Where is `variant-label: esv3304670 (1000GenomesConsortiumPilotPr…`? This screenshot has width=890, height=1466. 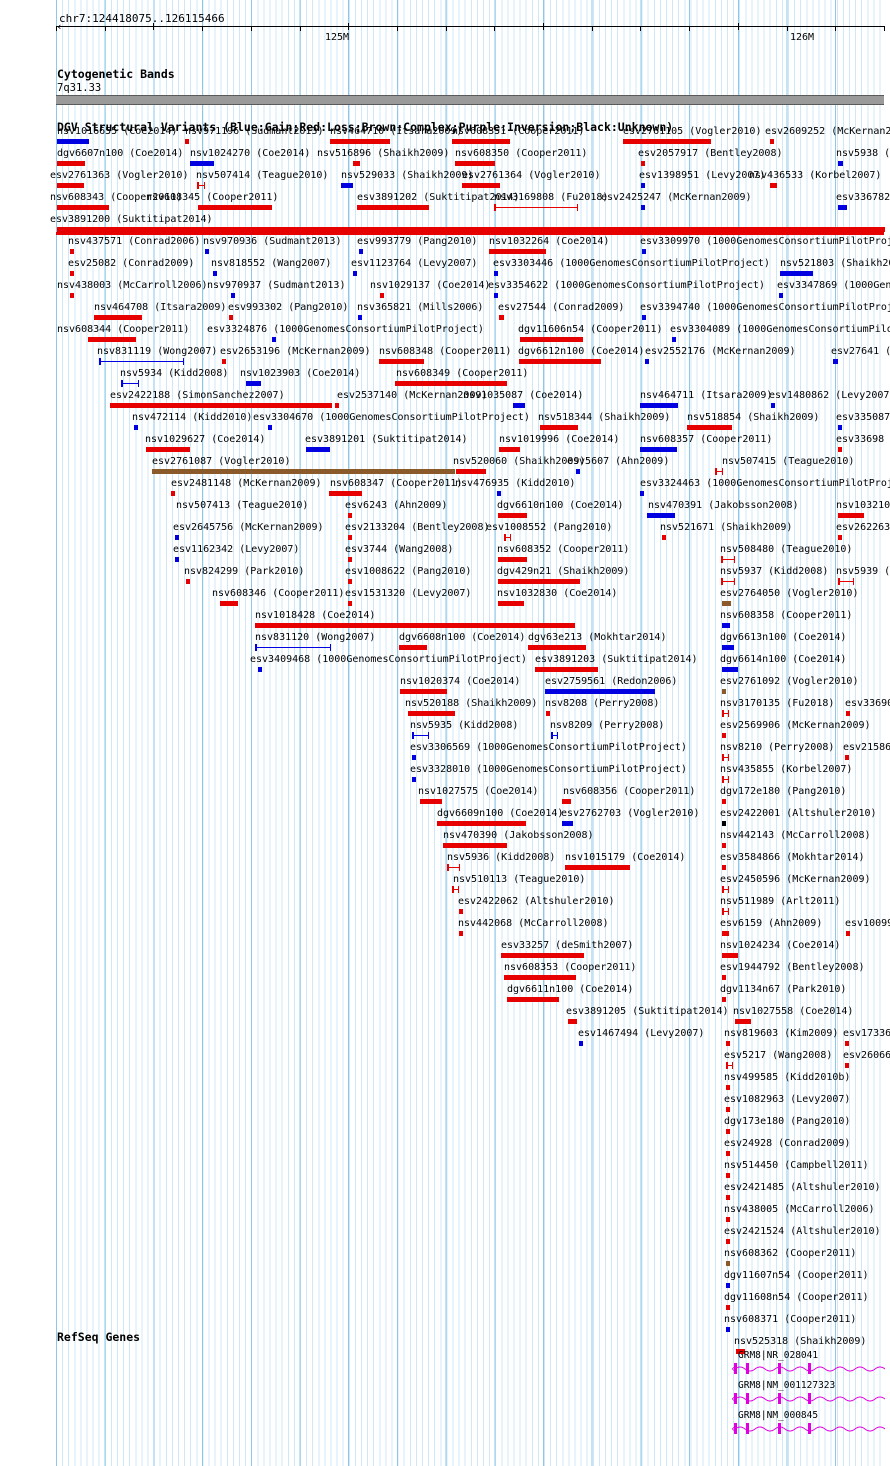
variant-label: esv3304670 (1000GenomesConsortiumPilotPr… is located at coordinates (391, 417).